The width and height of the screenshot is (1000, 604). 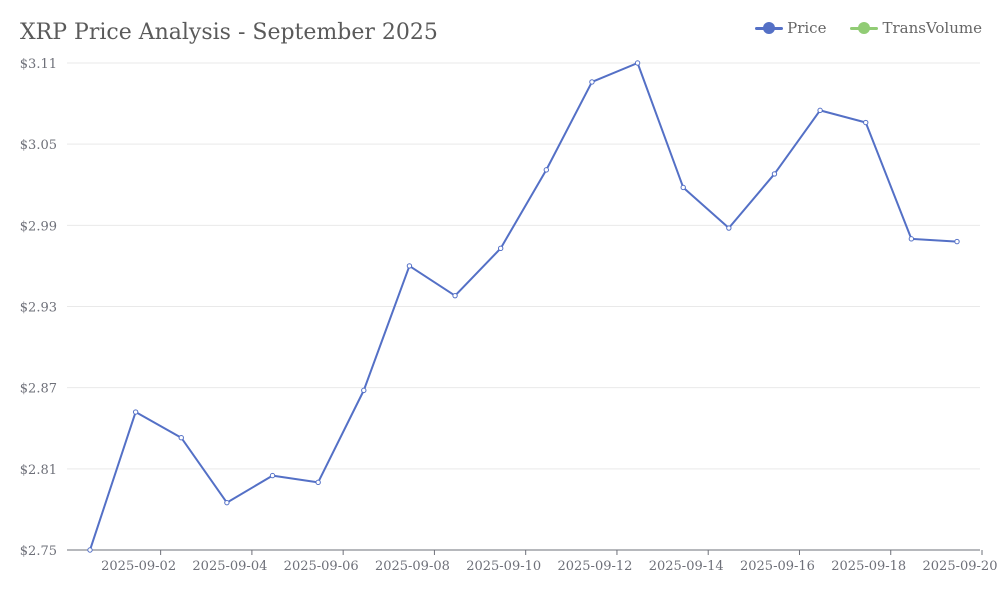 I want to click on legend-swatch-transvolume, so click(x=864, y=28).